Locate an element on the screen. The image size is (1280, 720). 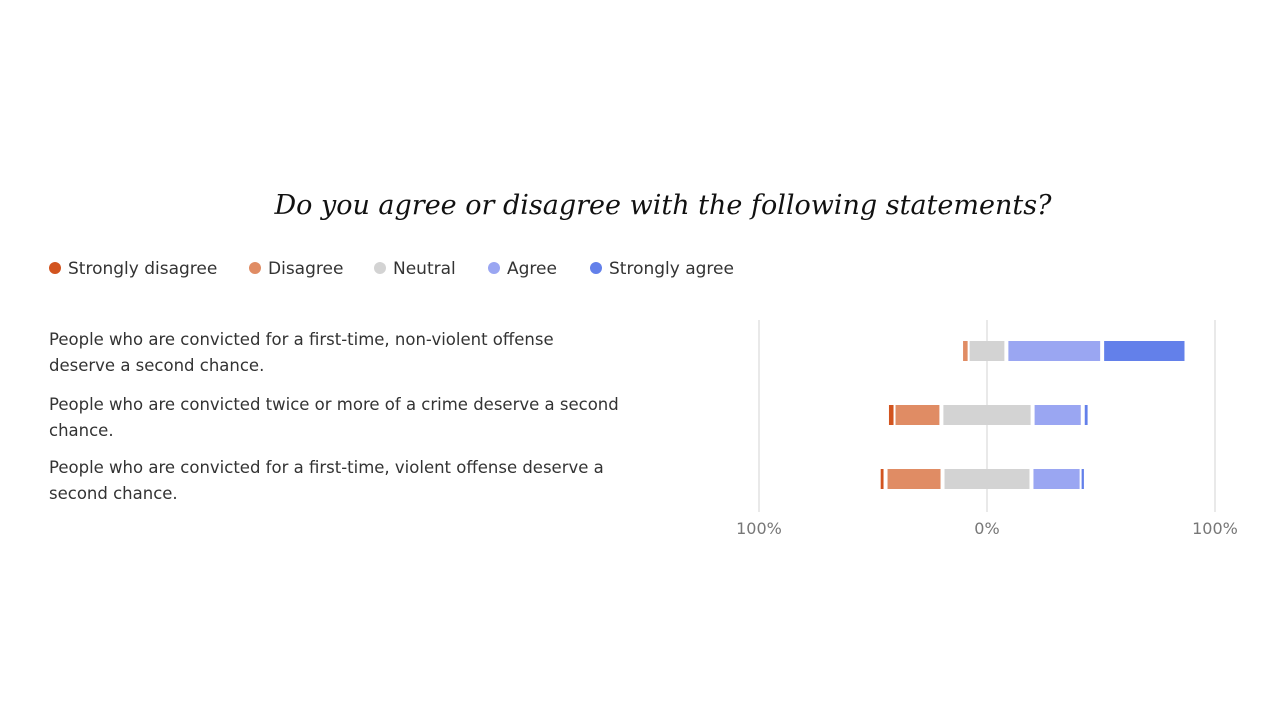
legend-item-strongly-agree: Strongly agree is located at coordinates (662, 269).